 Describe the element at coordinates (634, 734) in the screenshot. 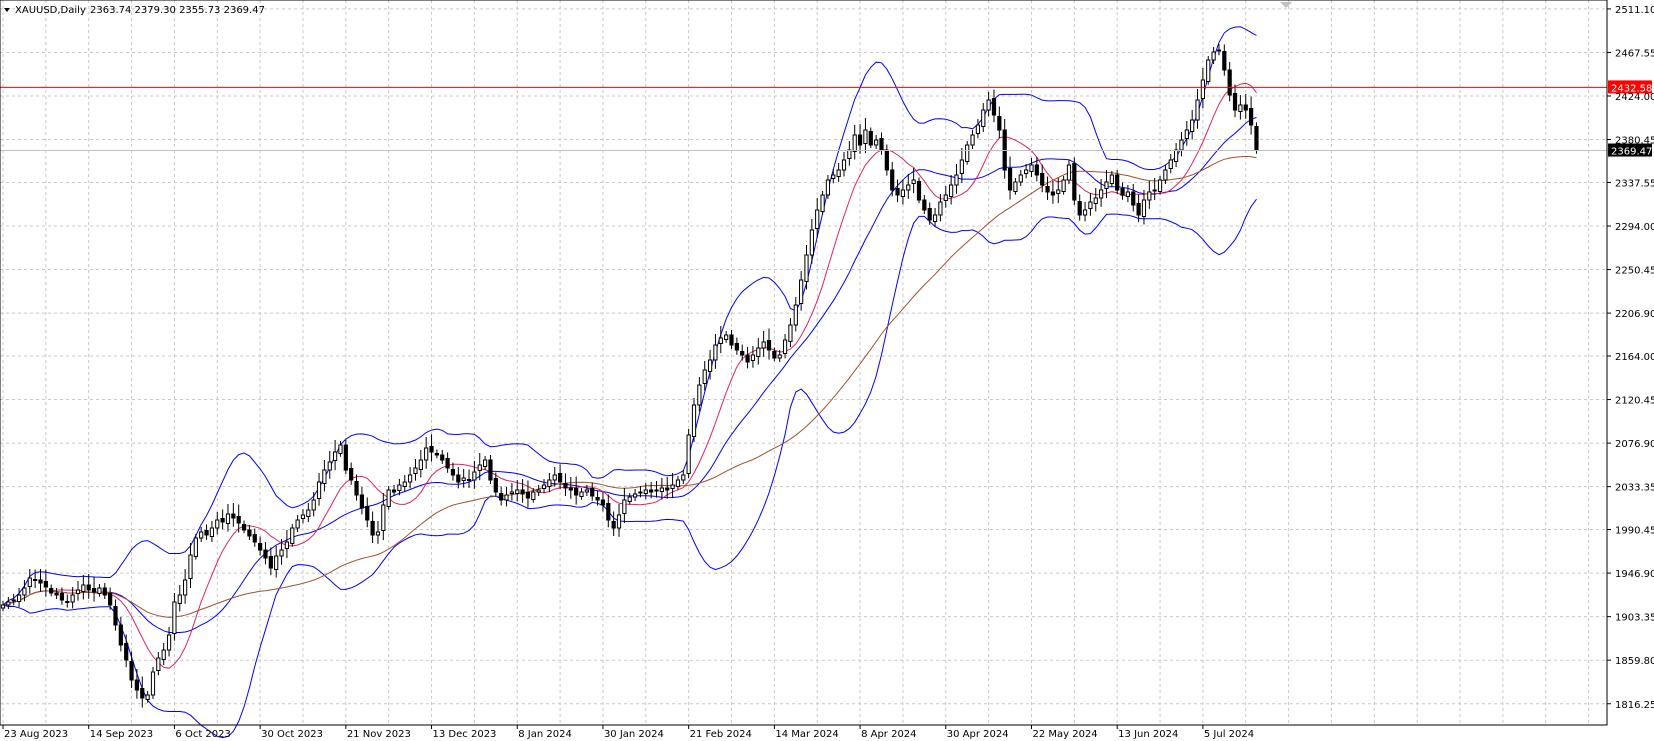

I see `x-tick-label: 30 Jan 2024` at that location.